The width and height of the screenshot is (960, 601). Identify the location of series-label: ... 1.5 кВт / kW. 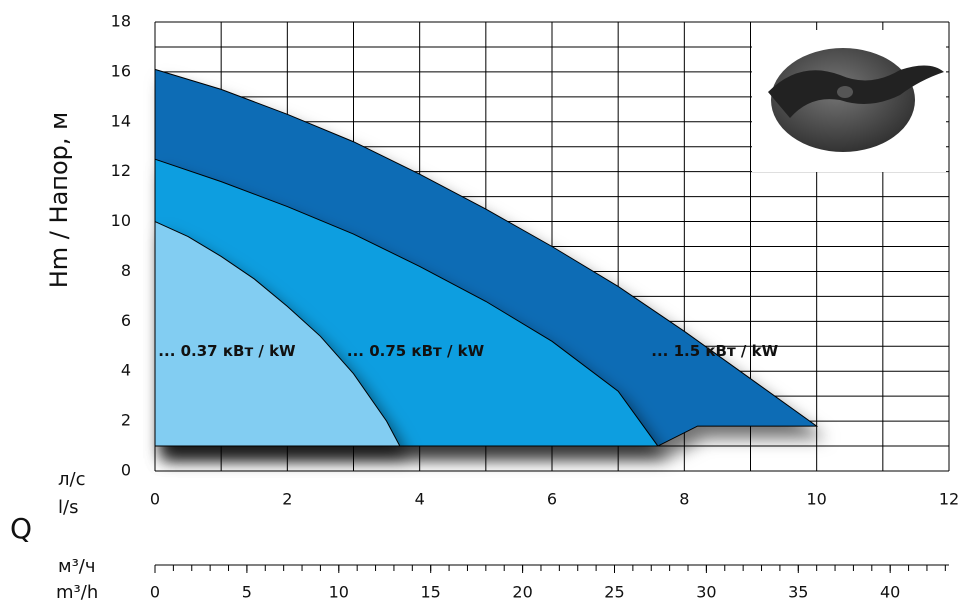
(714, 351).